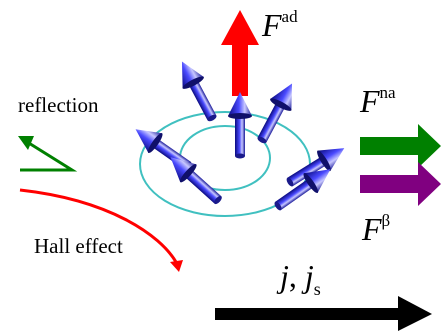  What do you see at coordinates (58, 105) in the screenshot?
I see `reflection-label: reflection` at bounding box center [58, 105].